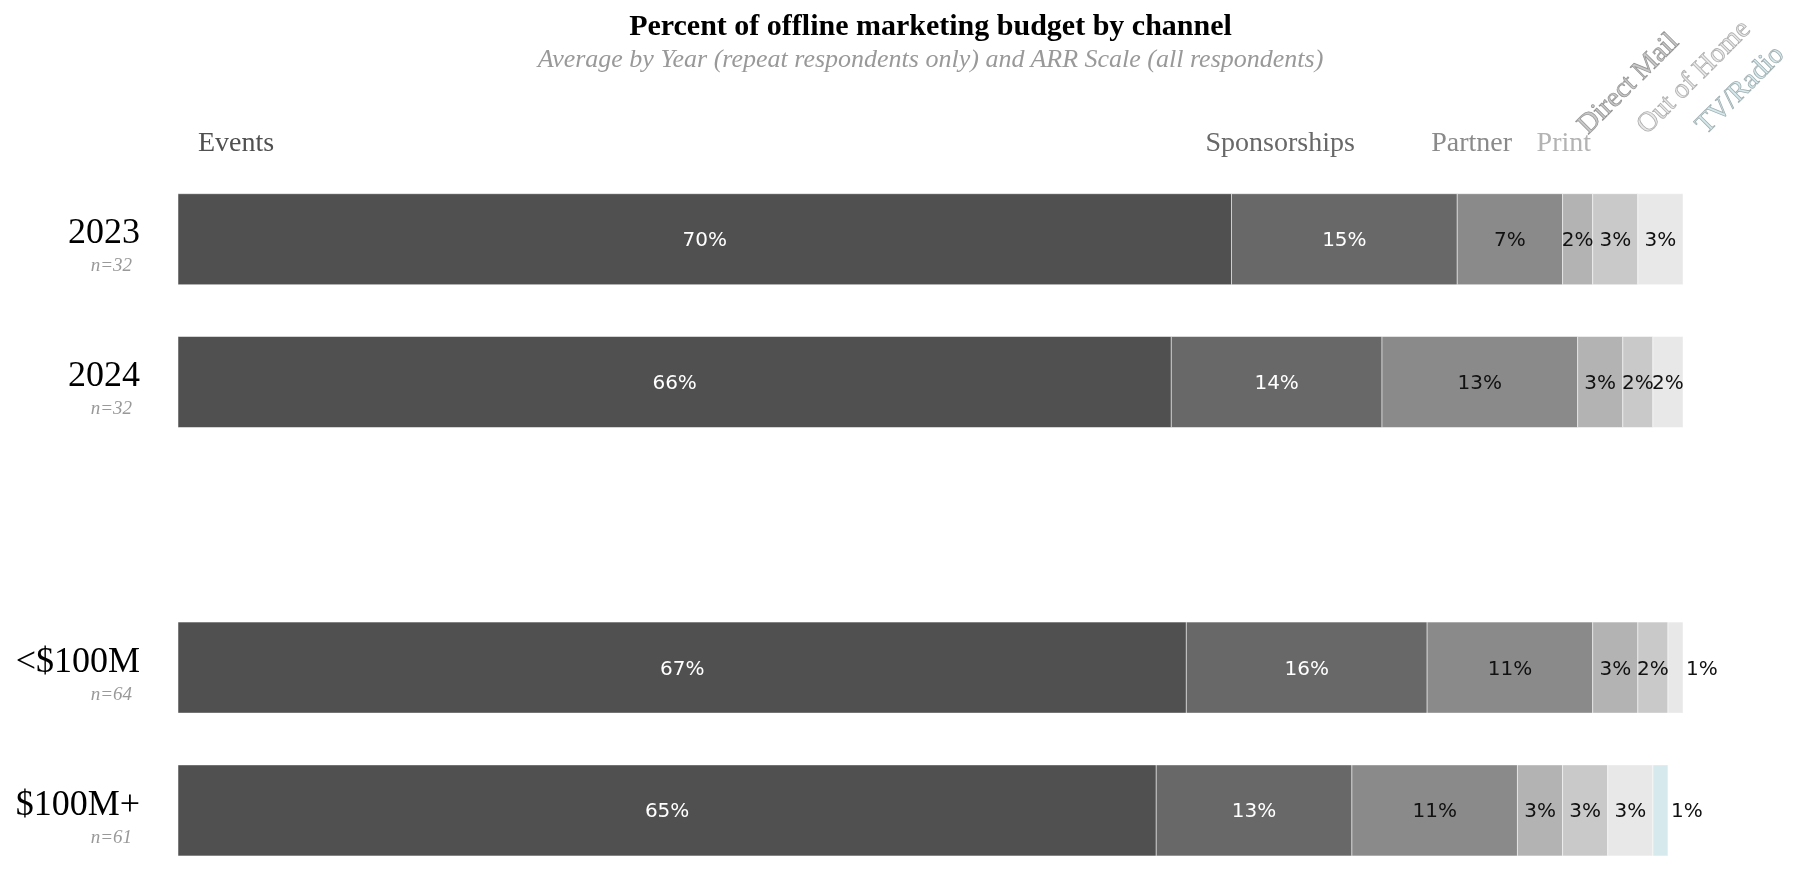  Describe the element at coordinates (77, 814) in the screenshot. I see `y-tick-label: $100M+ n=61` at that location.